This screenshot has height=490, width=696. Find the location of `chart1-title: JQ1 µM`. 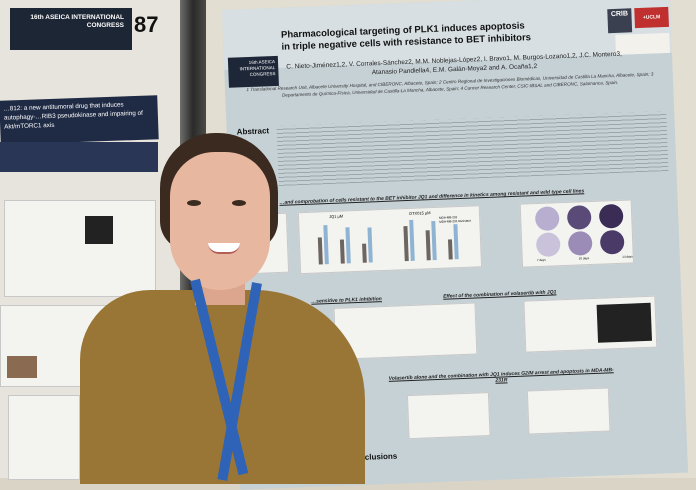

chart1-title: JQ1 µM is located at coordinates (336, 216).